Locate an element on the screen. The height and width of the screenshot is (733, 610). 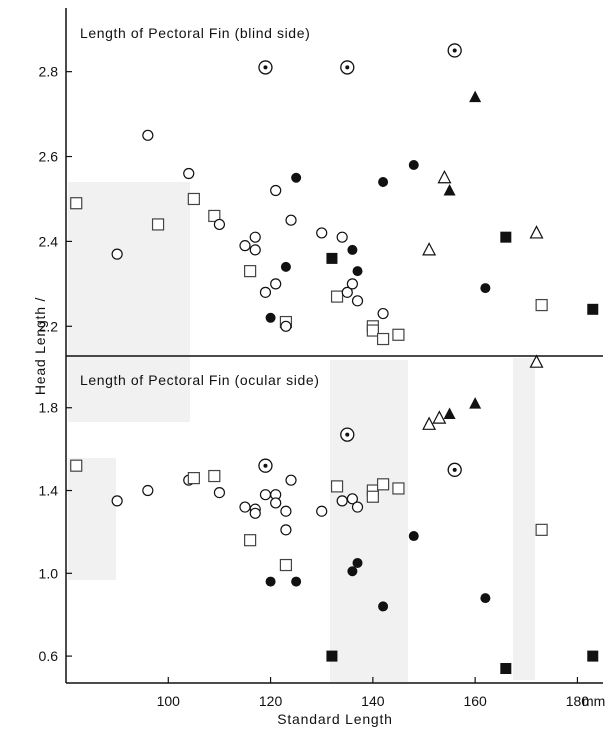
y-tick-label: 2.4 is located at coordinates (49, 241).